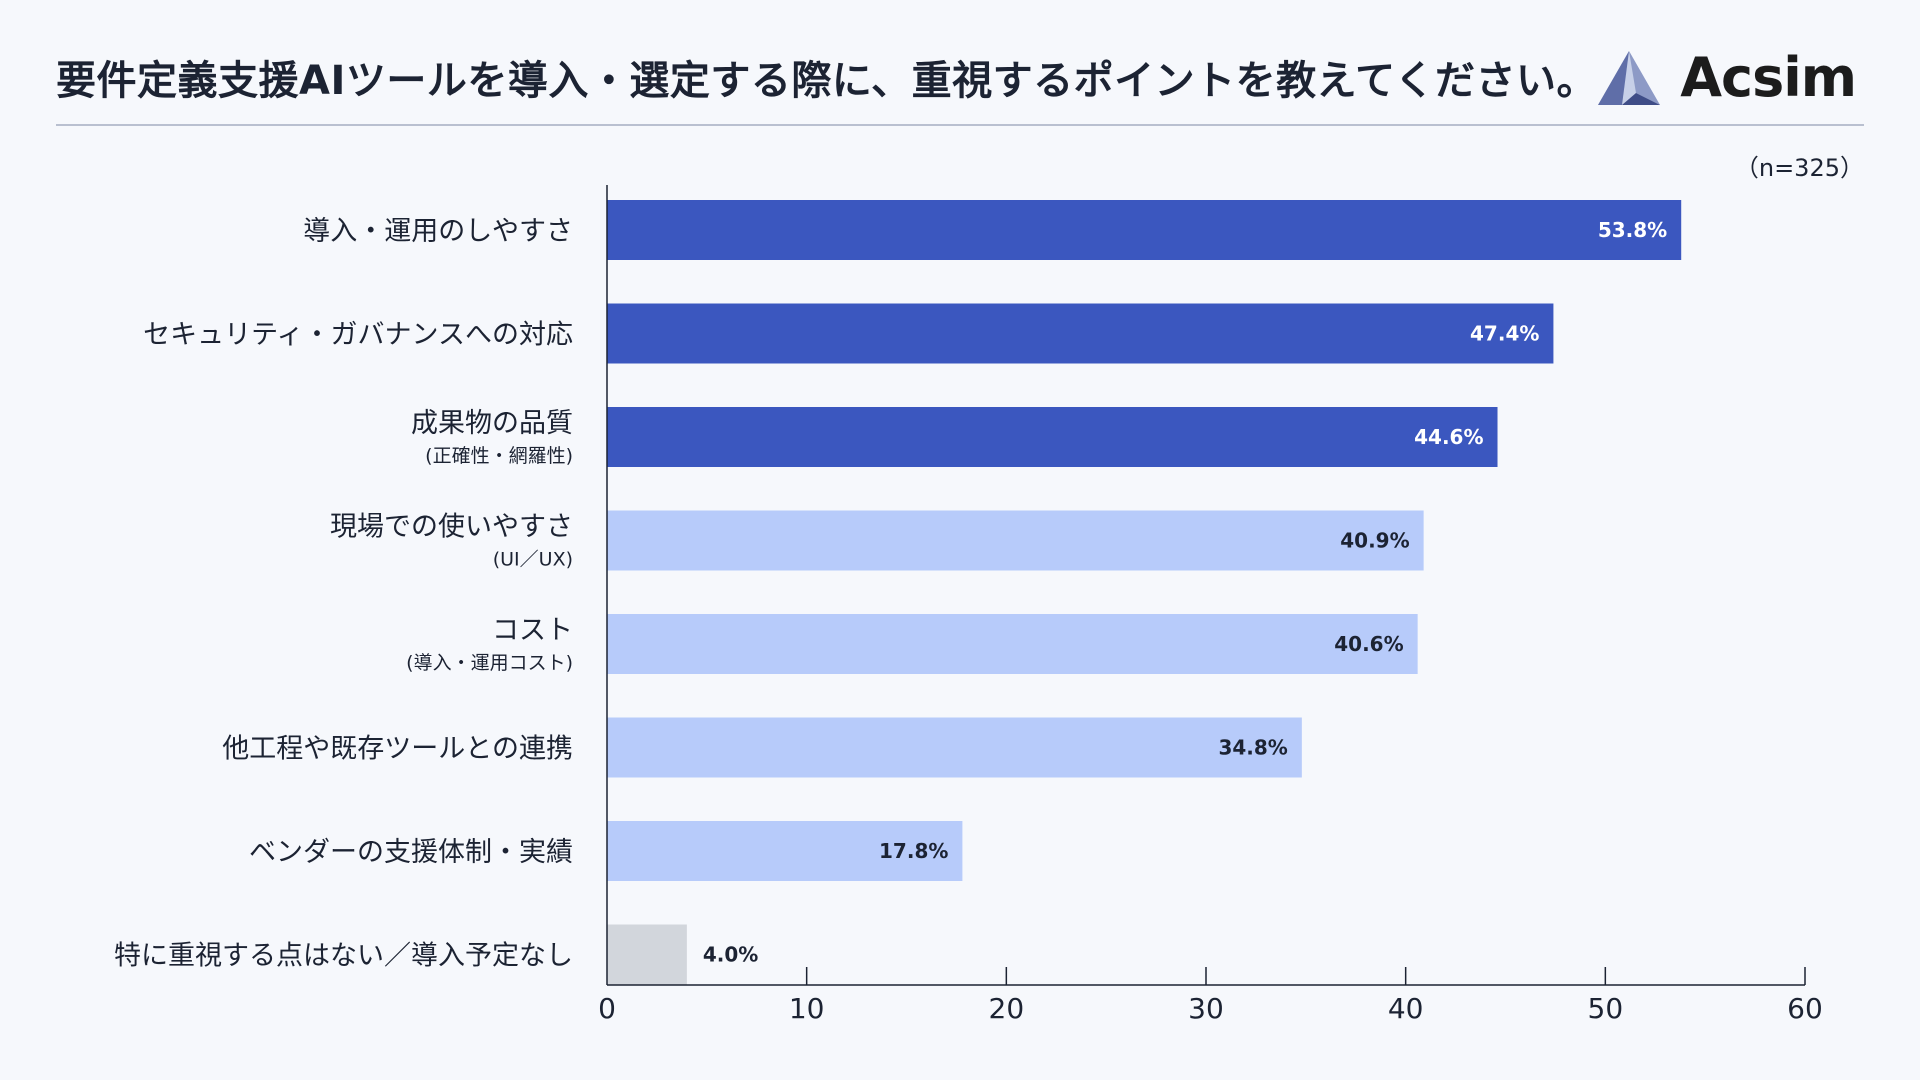  I want to click on category-sublabel: (正確性・網羅性), so click(499, 456).